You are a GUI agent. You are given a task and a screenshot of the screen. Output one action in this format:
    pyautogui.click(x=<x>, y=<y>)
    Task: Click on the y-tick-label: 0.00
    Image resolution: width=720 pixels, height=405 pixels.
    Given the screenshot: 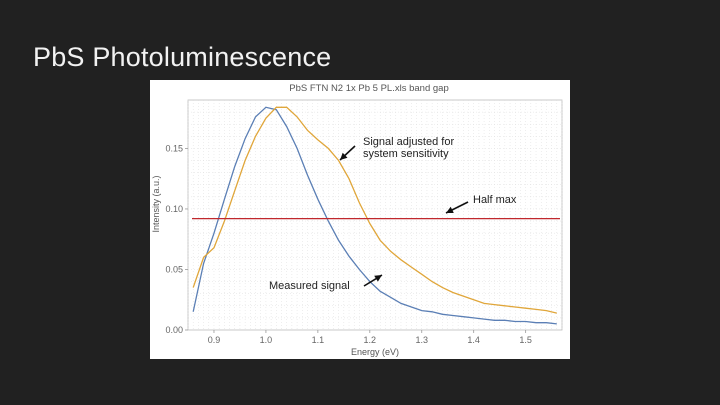 What is the action you would take?
    pyautogui.click(x=174, y=330)
    